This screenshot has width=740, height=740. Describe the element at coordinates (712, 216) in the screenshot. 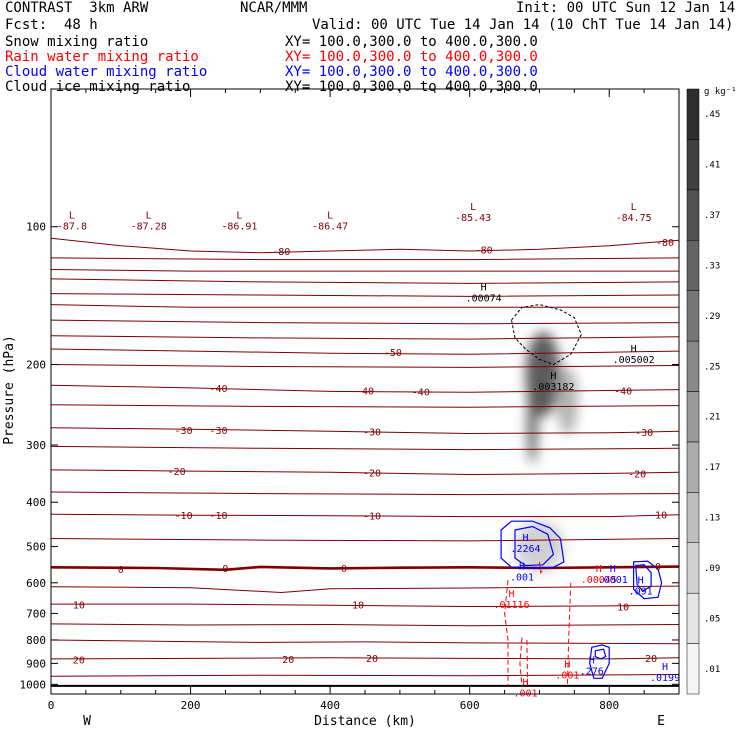

I see `colorbar-label: .37` at that location.